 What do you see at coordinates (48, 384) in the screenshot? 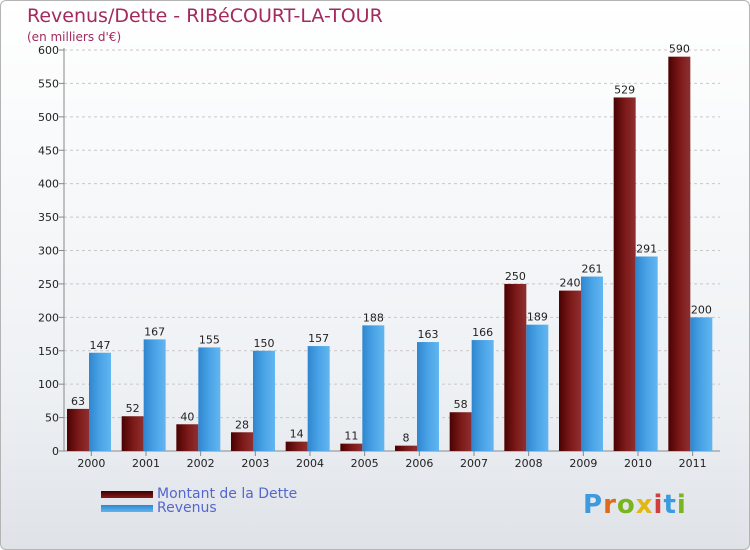
I see `y-tick-label: 100` at bounding box center [48, 384].